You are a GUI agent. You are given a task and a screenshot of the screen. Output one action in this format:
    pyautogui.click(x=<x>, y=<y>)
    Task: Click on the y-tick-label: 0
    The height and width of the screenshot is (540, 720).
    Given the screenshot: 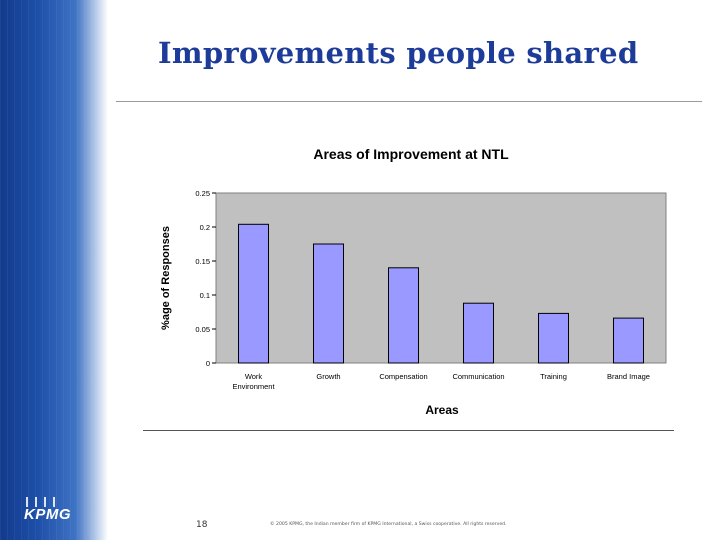 What is the action you would take?
    pyautogui.click(x=208, y=363)
    